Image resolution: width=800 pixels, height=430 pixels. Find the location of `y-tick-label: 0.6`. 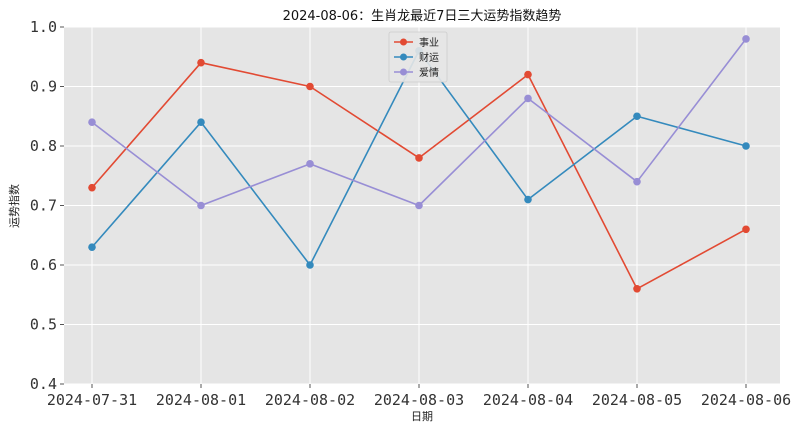

y-tick-label: 0.6 is located at coordinates (43, 265).